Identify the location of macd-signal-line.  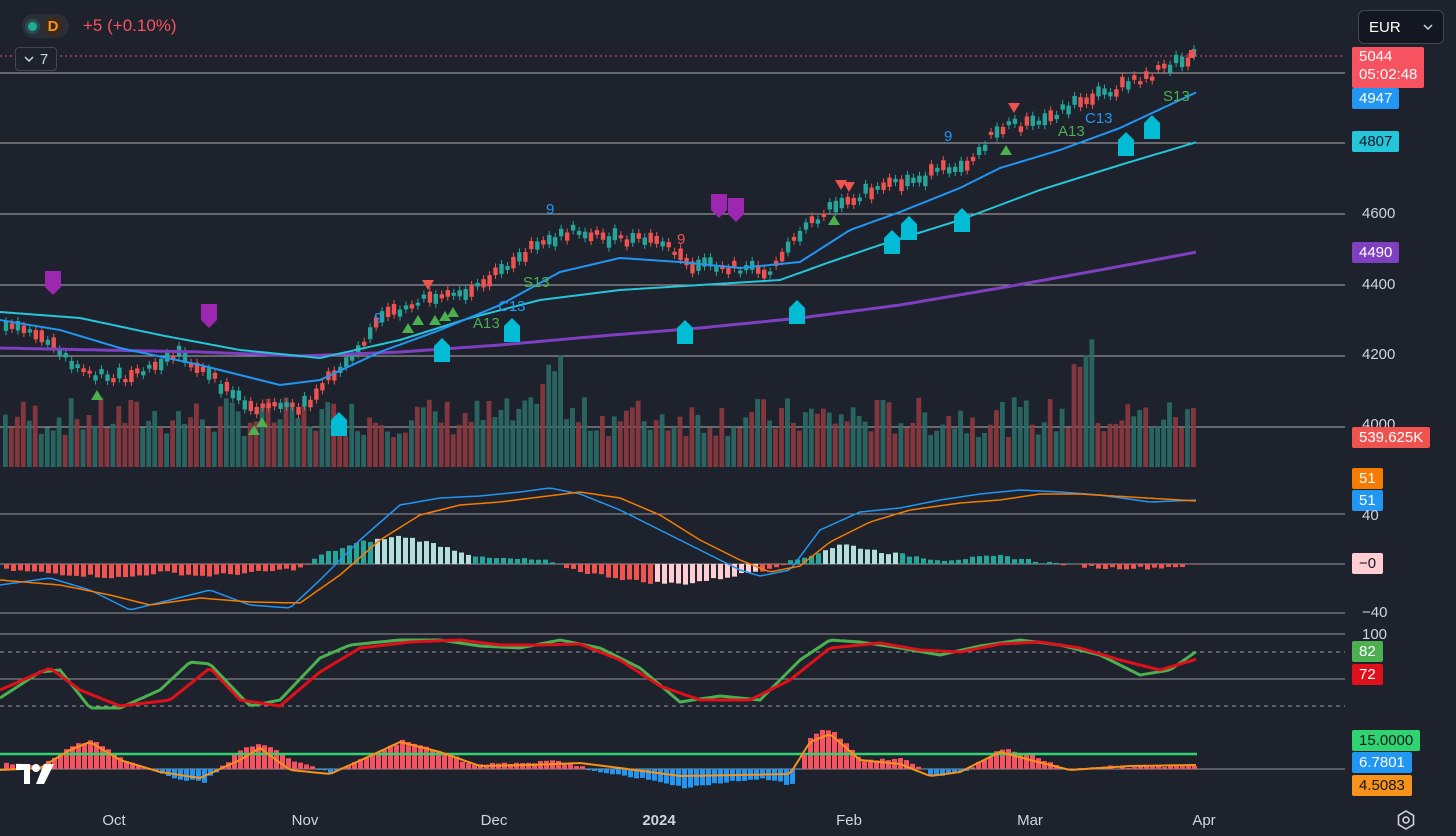
(598, 548).